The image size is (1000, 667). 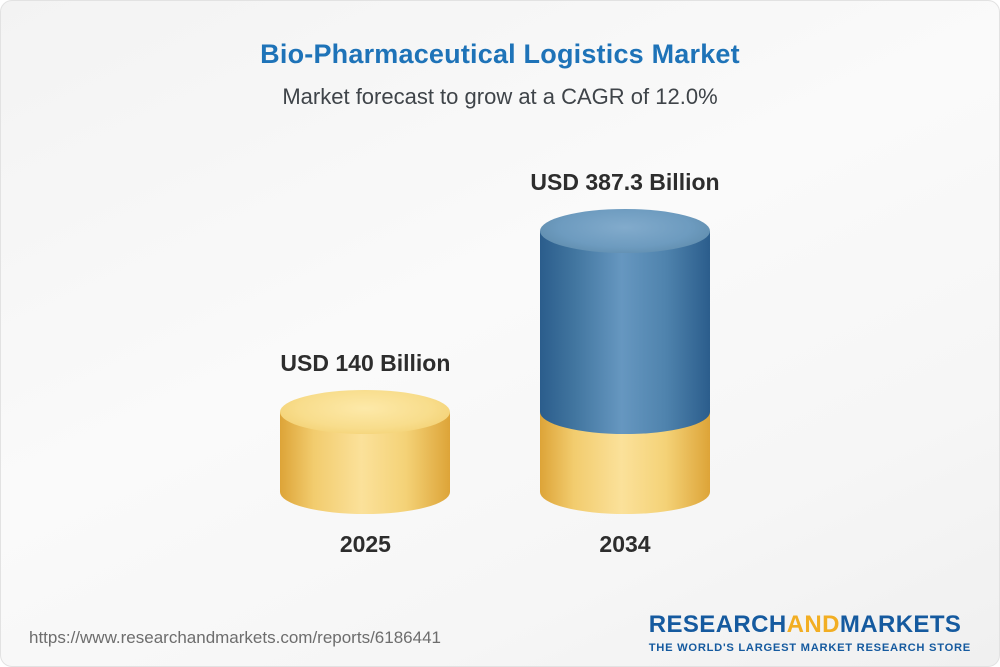 What do you see at coordinates (625, 182) in the screenshot?
I see `value-label-2034: USD 387.3 Billion` at bounding box center [625, 182].